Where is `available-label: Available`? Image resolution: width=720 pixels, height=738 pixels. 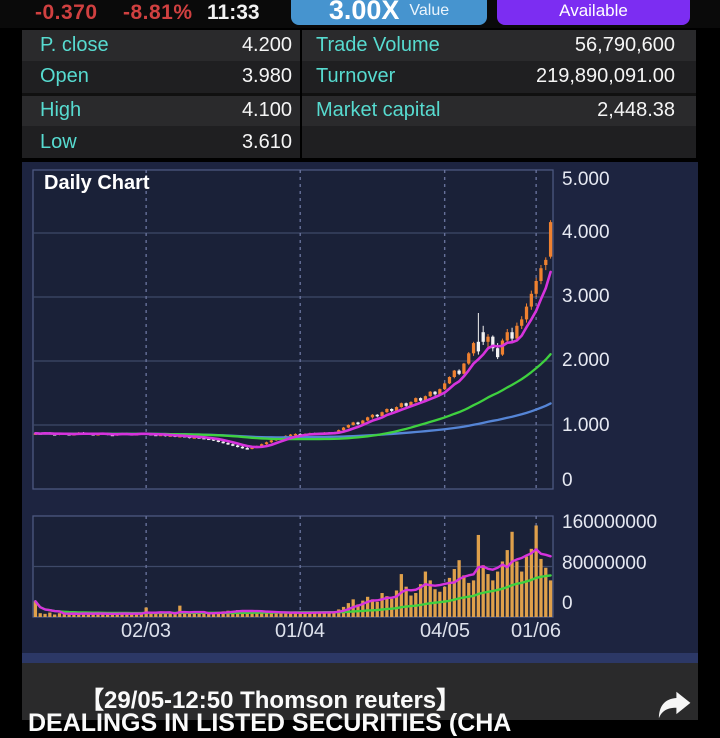 available-label: Available is located at coordinates (593, 10).